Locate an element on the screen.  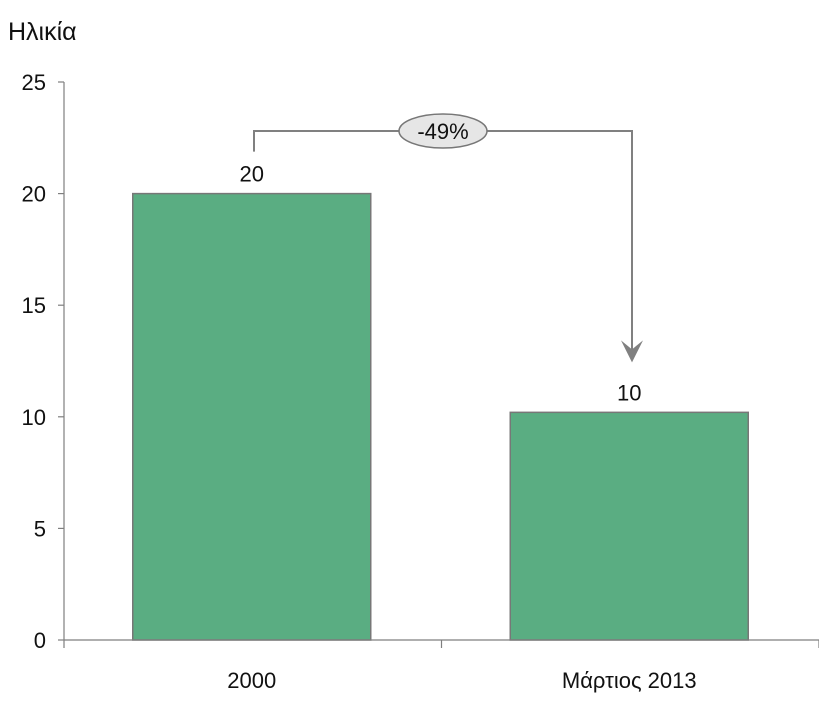
y-axis: 0 5 10 15 20 25 is located at coordinates (43, 361).